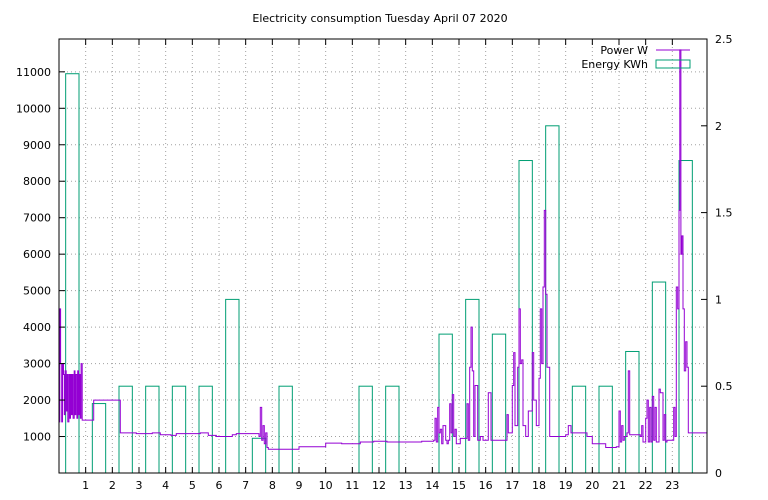 This screenshot has height=500, width=768. I want to click on y-left-tick-label: 3000, so click(37, 364).